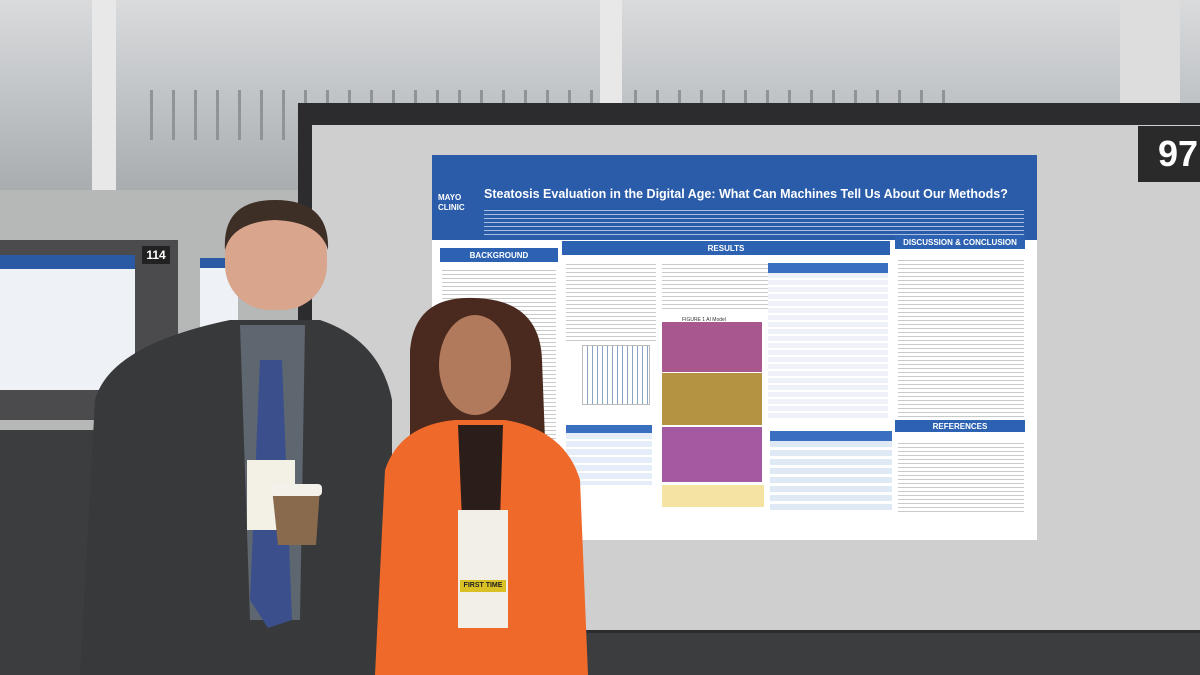 Image resolution: width=1200 pixels, height=675 pixels. Describe the element at coordinates (483, 569) in the screenshot. I see `badge` at that location.